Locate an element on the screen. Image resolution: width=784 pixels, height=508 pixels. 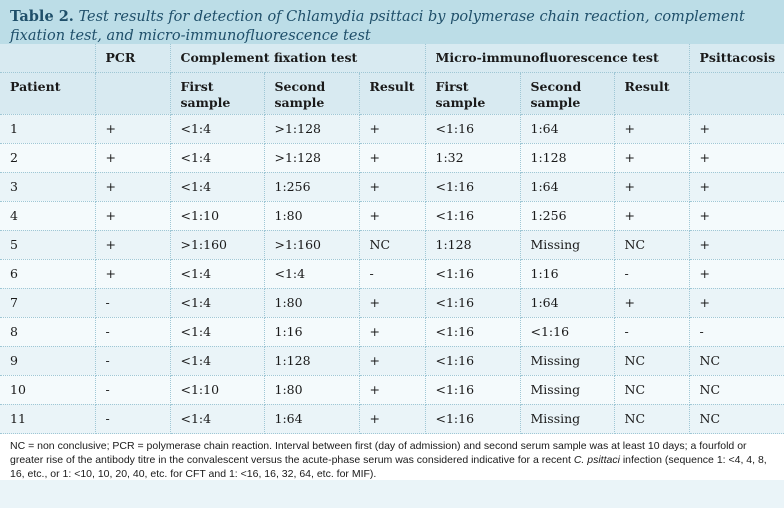
cell-mif-first: 1:32 is located at coordinates (473, 158).